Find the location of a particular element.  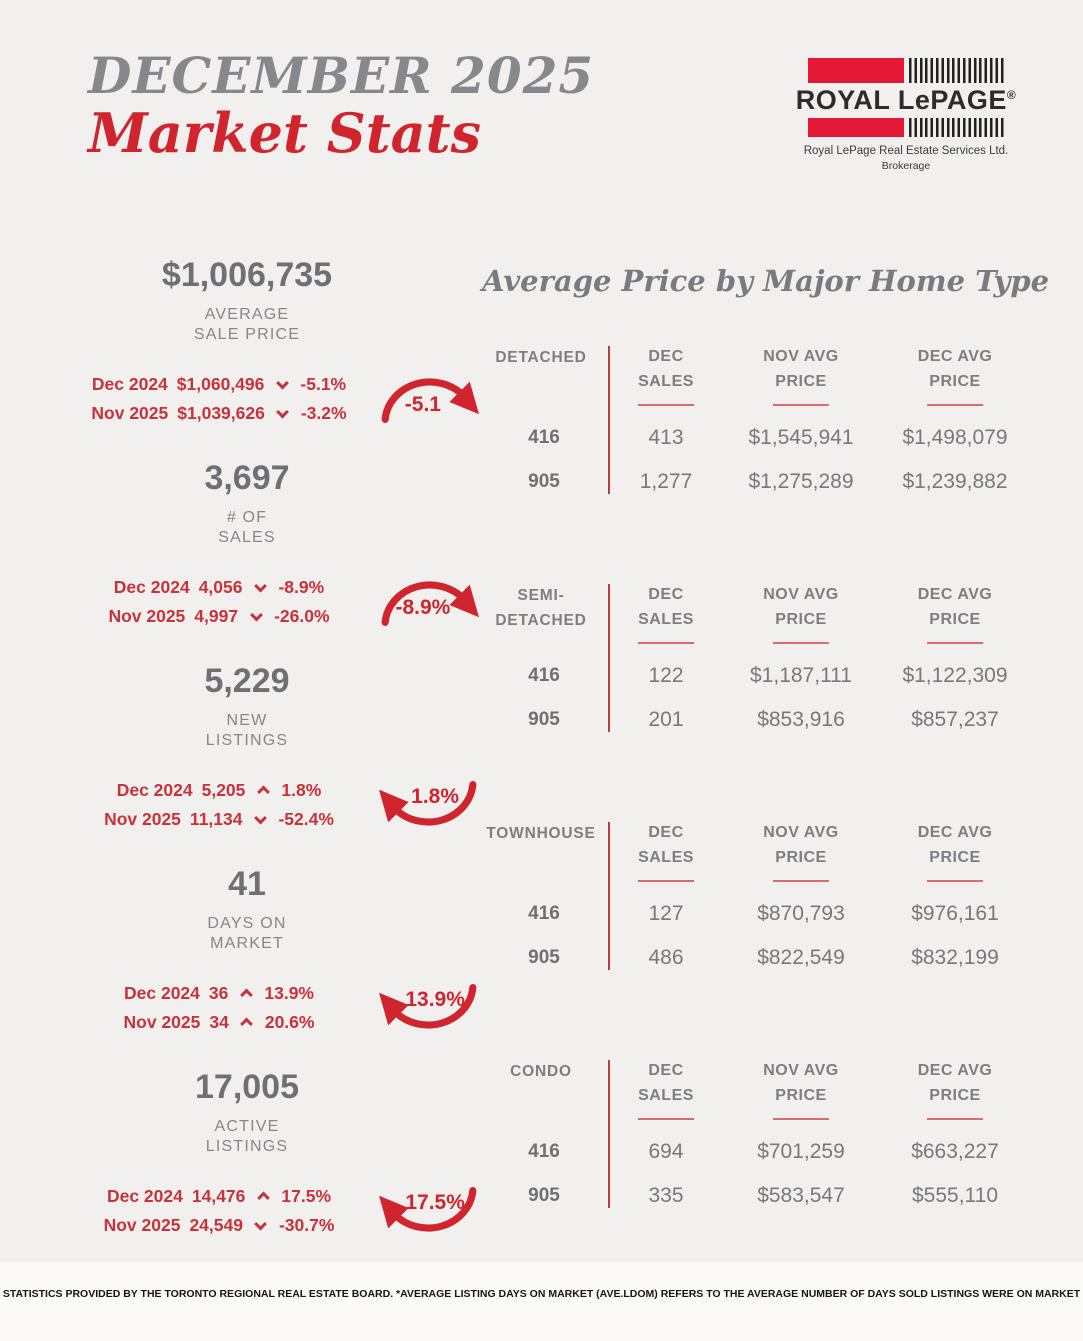

logo-brand-text: ROYAL LePAGE is located at coordinates (901, 100).